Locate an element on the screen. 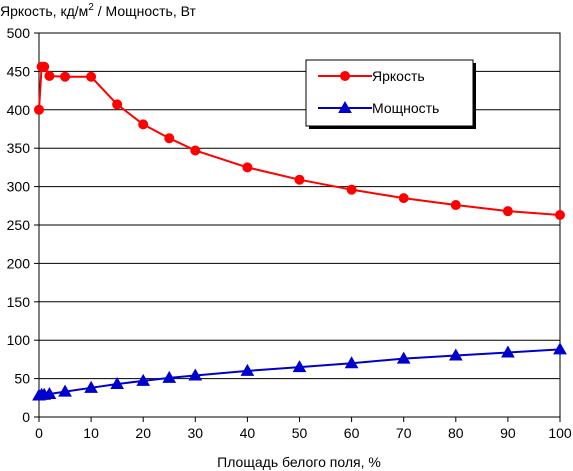 The height and width of the screenshot is (471, 573). x-tick-label: 90 is located at coordinates (508, 433).